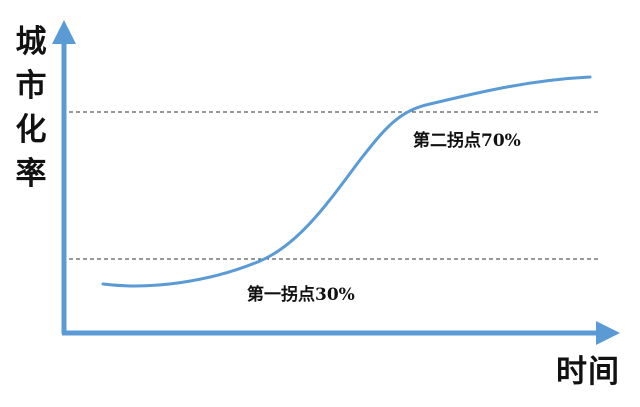  What do you see at coordinates (31, 174) in the screenshot?
I see `y-axis-label-char: 率` at bounding box center [31, 174].